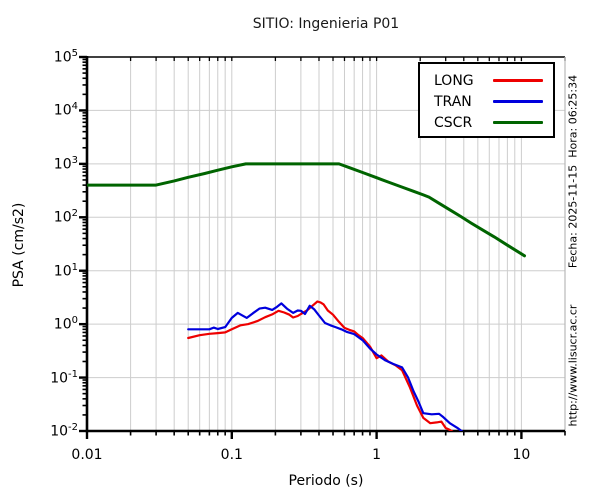 The image size is (600, 500). What do you see at coordinates (377, 455) in the screenshot?
I see `x-tick-label: 1` at bounding box center [377, 455].